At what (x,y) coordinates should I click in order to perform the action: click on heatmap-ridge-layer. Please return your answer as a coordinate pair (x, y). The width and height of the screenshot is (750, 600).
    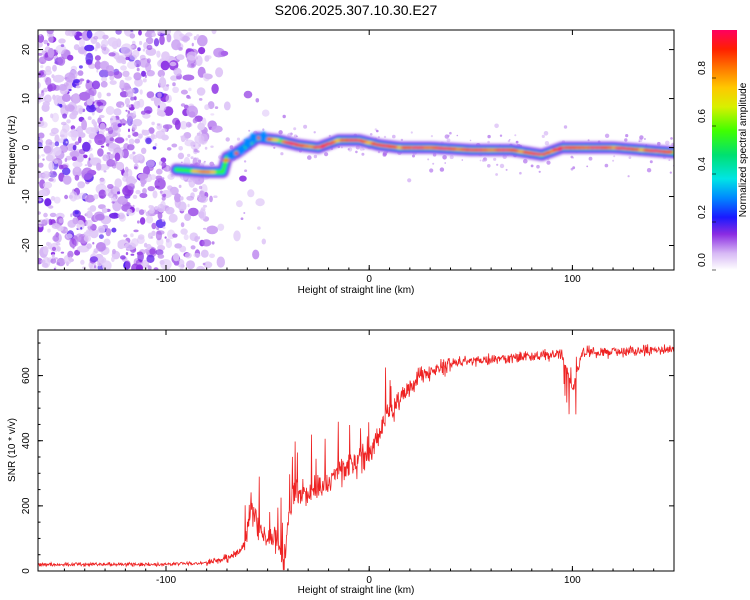
    Looking at the image, I should click on (421, 155).